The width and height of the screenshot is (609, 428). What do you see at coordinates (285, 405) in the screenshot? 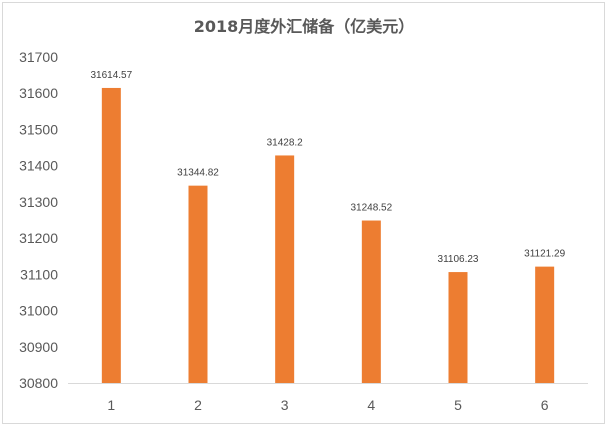
I see `x-tick-label: 3` at bounding box center [285, 405].